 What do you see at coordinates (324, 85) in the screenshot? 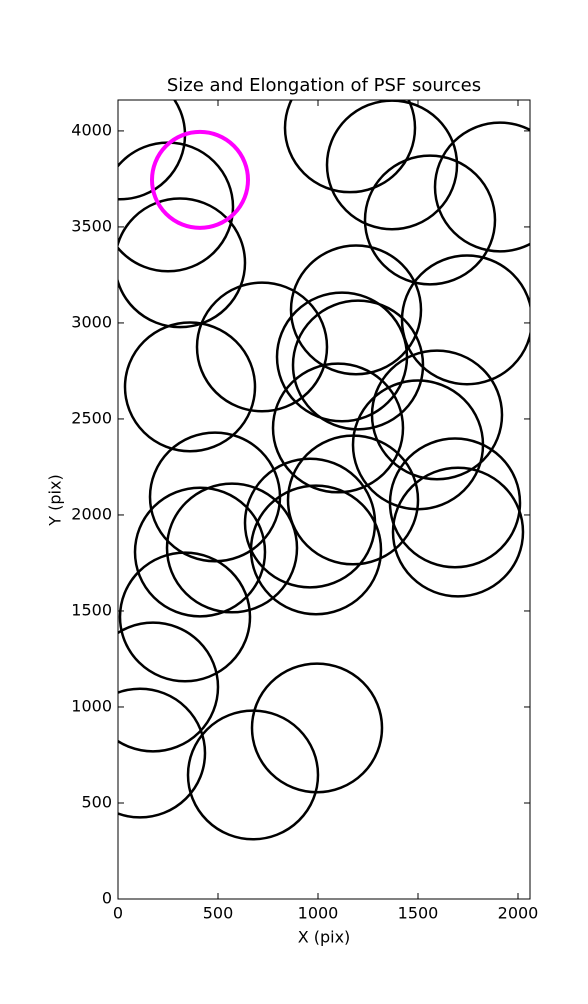
I see `chart-title: Size and Elongation of PSF sources` at bounding box center [324, 85].